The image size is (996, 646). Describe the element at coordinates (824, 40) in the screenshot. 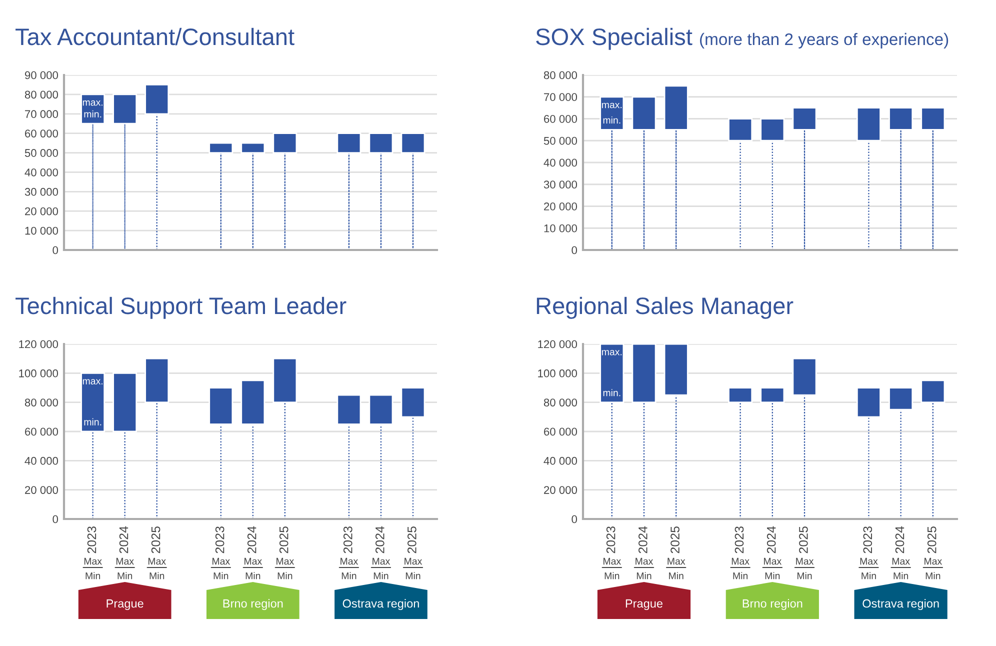

I see `chart-subtitle: (more than 2 years of experience)` at that location.